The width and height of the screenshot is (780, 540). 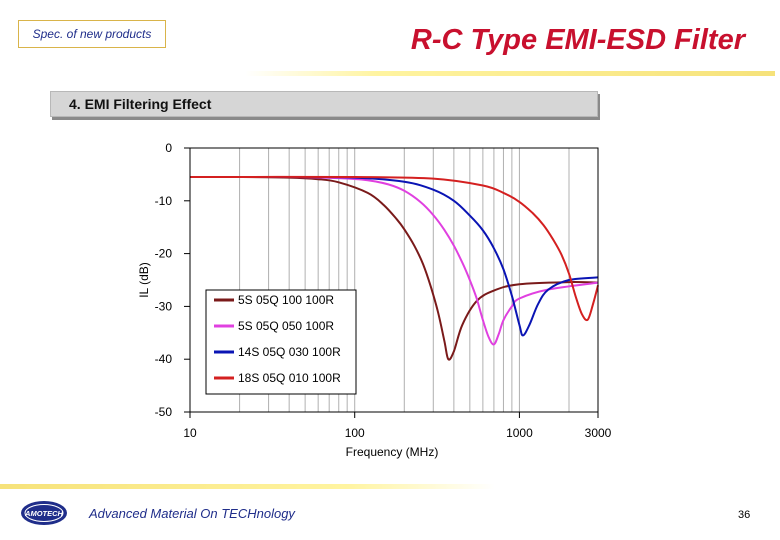 What do you see at coordinates (164, 412) in the screenshot?
I see `y-tick-label: -50` at bounding box center [164, 412].